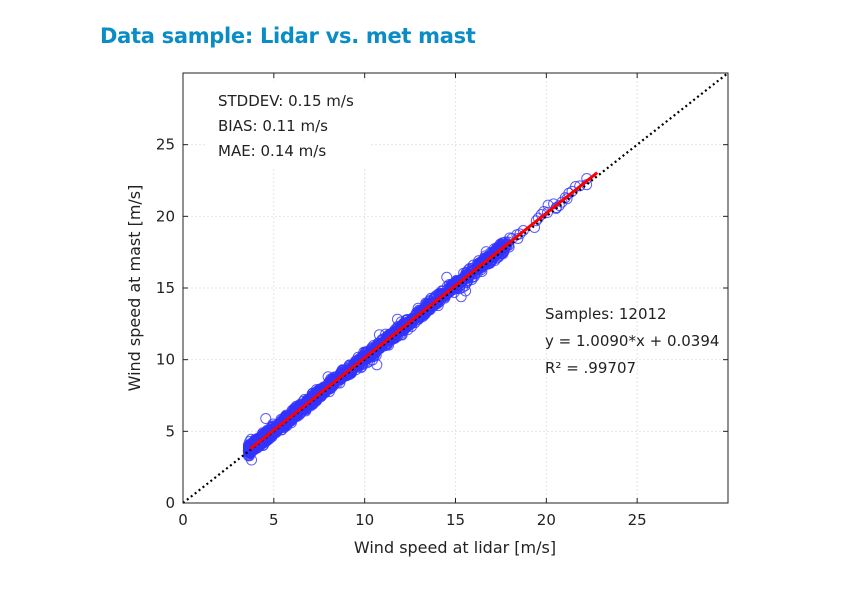 The height and width of the screenshot is (594, 850). I want to click on x-axis-label: Wind speed at lidar [m/s], so click(455, 547).